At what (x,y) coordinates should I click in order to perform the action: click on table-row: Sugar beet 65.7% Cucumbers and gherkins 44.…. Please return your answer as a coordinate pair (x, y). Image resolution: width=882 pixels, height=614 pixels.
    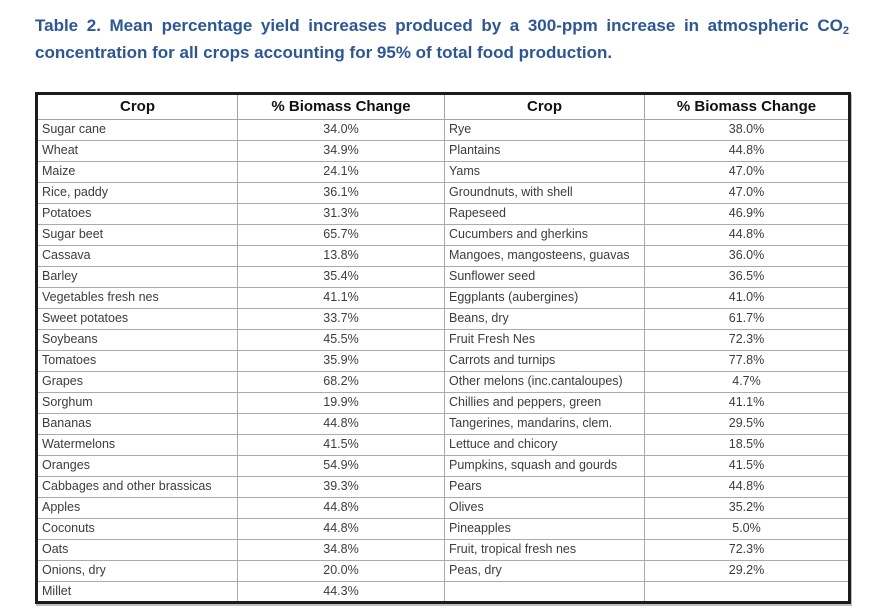
    Looking at the image, I should click on (443, 235).